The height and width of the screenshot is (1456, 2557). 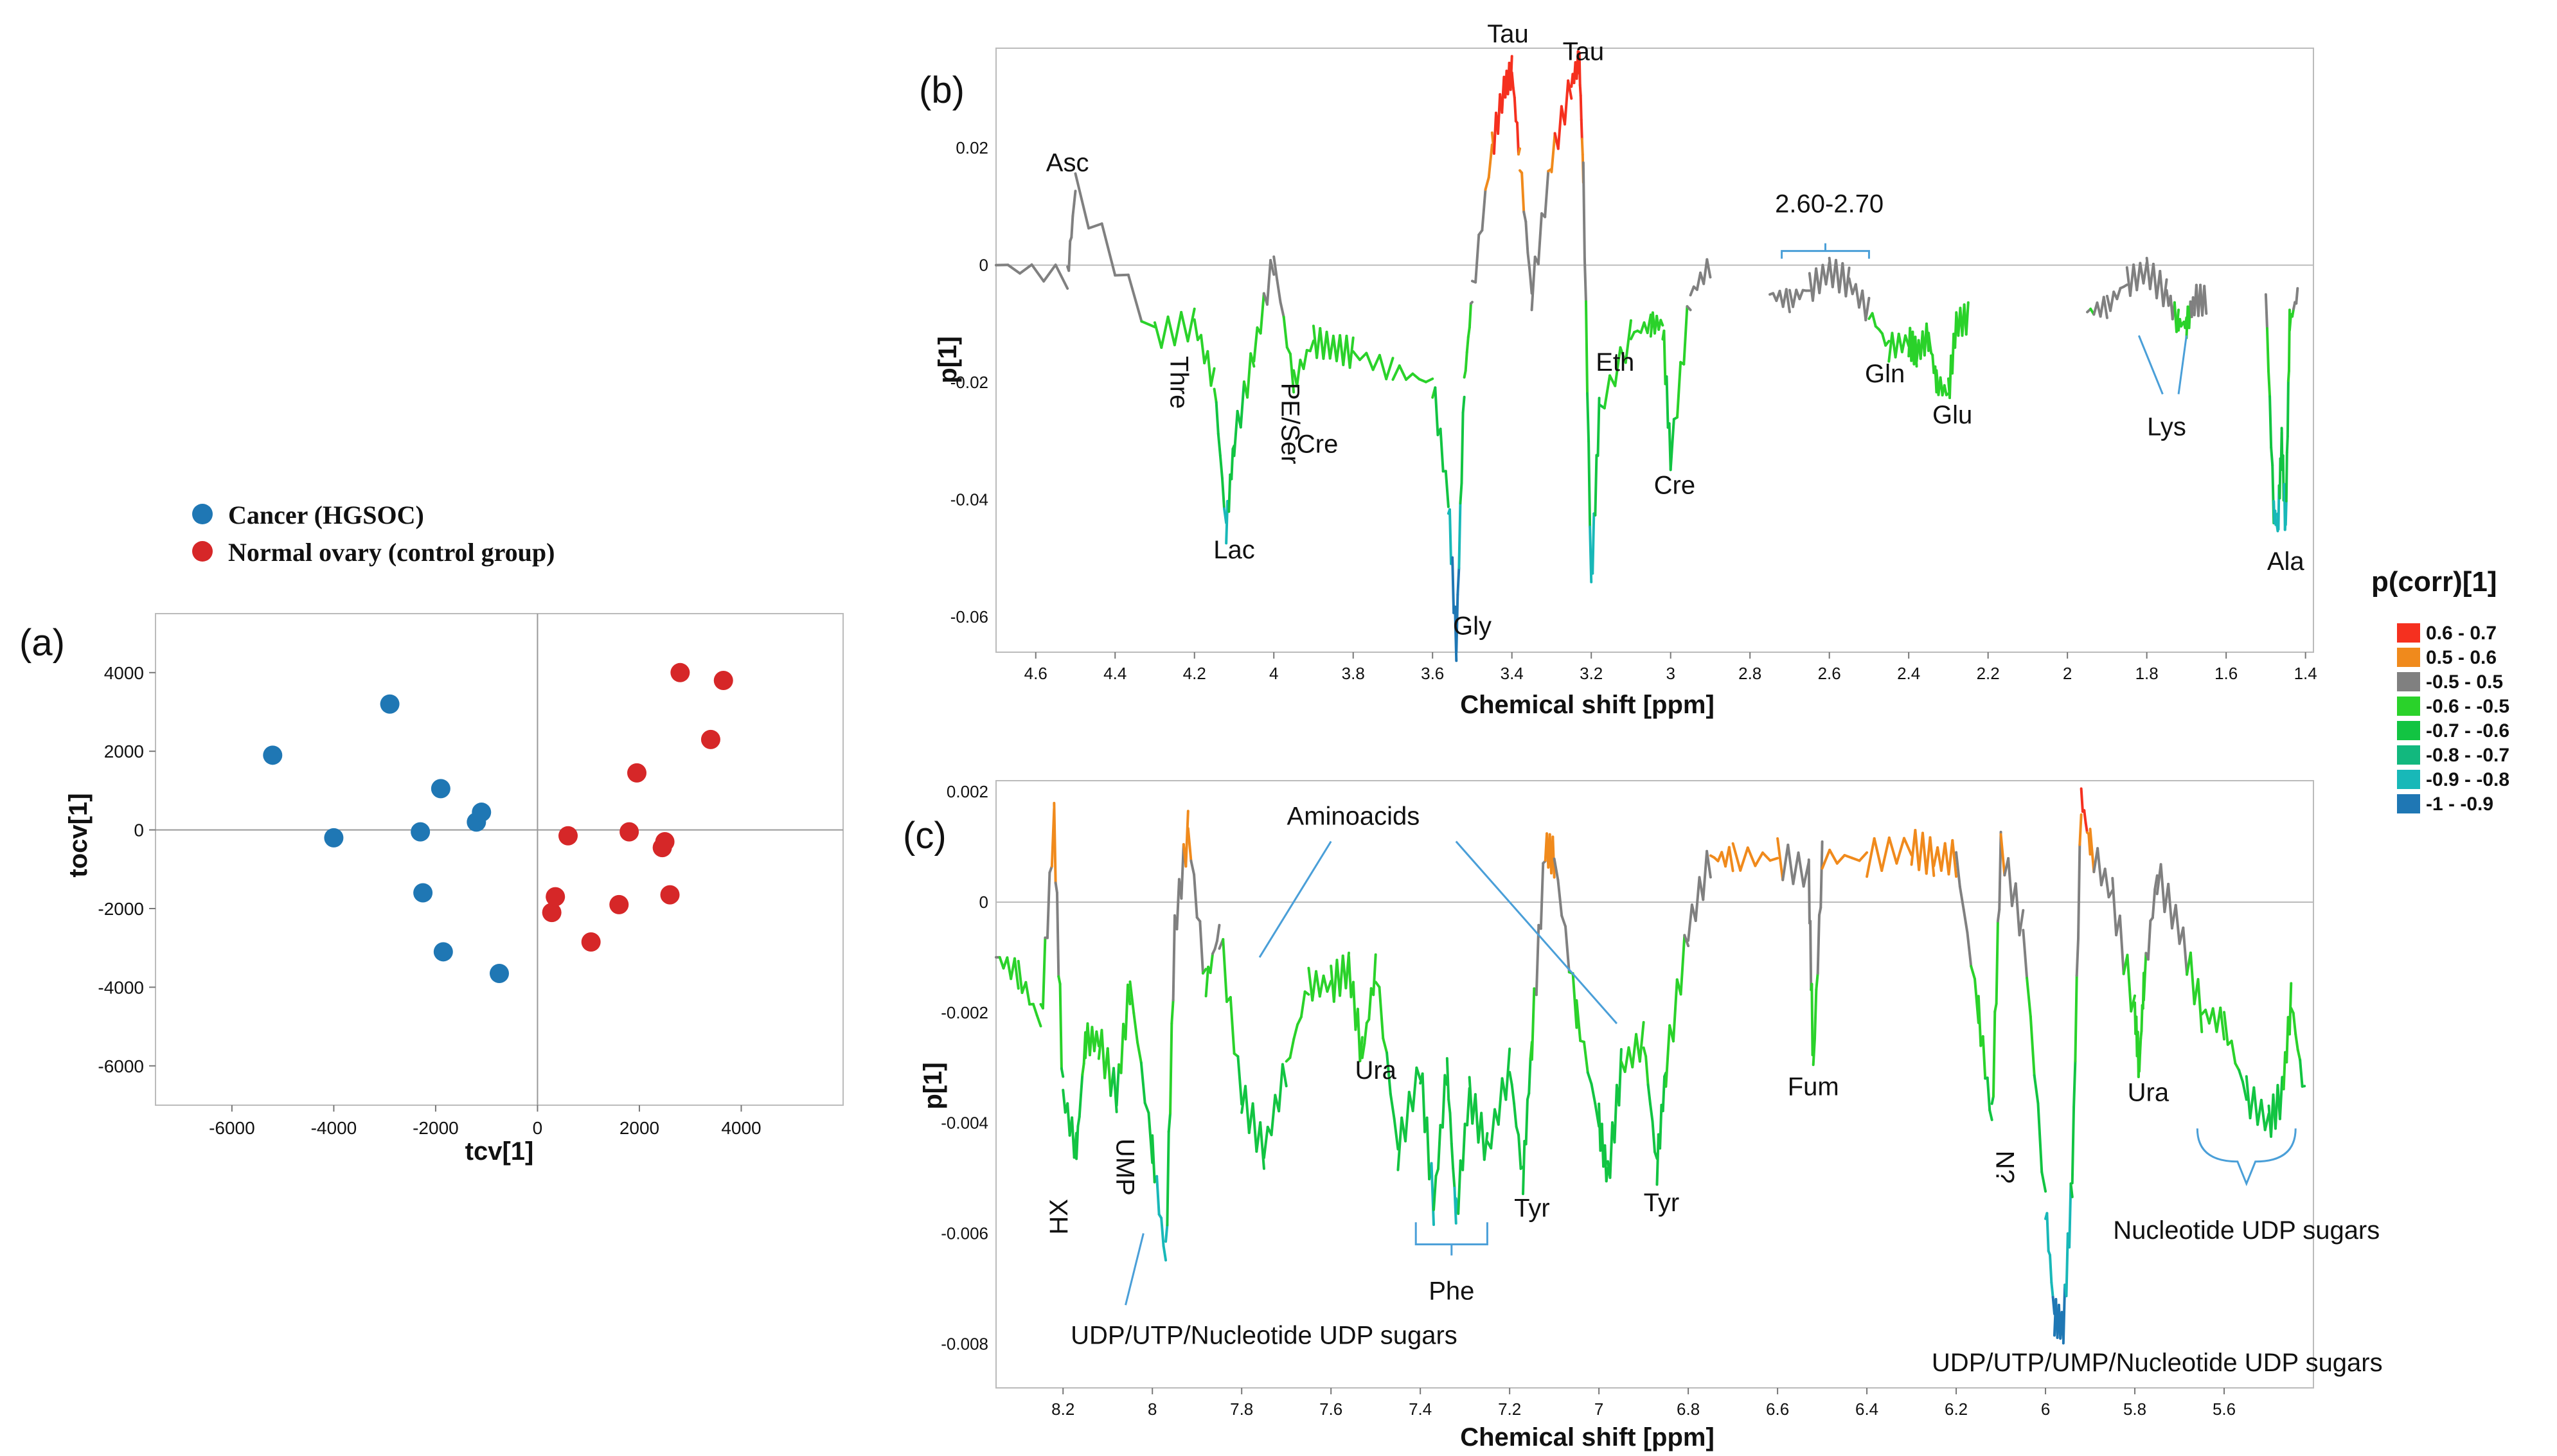 I want to click on x-tick-label-c: 6.8, so click(x=1689, y=1409).